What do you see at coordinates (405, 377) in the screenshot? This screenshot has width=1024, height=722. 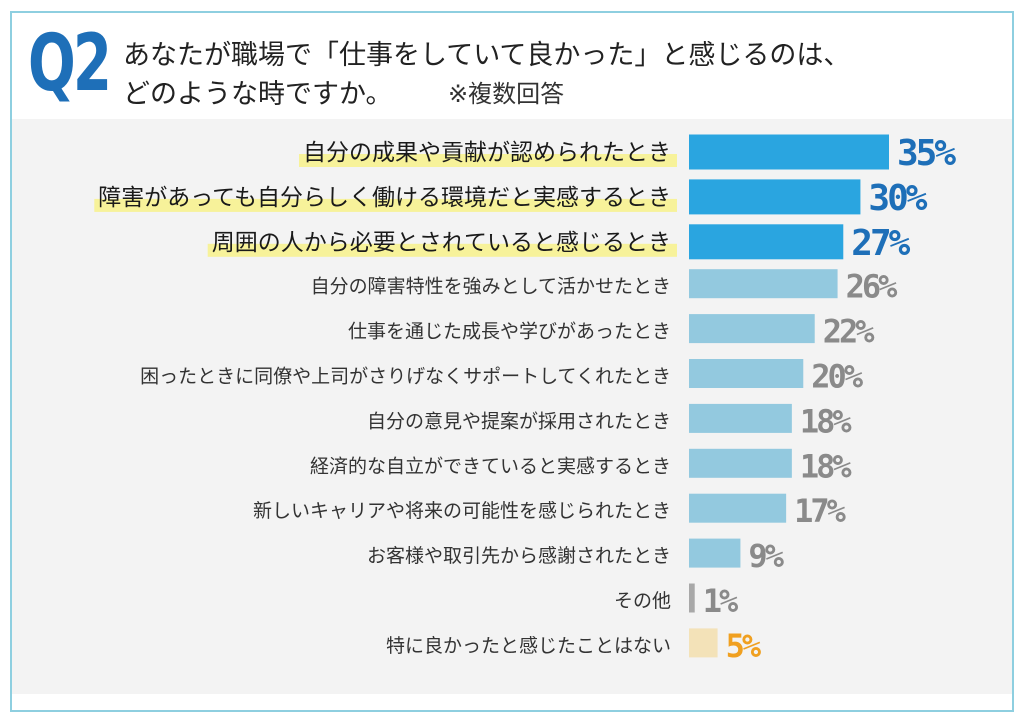 I see `category-label: 困ったときに同僚や上司がさりげなくサポートしてくれたとき` at bounding box center [405, 377].